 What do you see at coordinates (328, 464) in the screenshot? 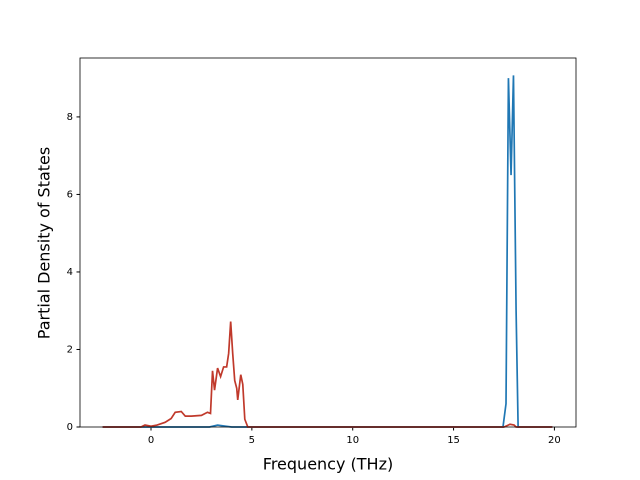
I see `x-axis-label: Frequency (THz)` at bounding box center [328, 464].